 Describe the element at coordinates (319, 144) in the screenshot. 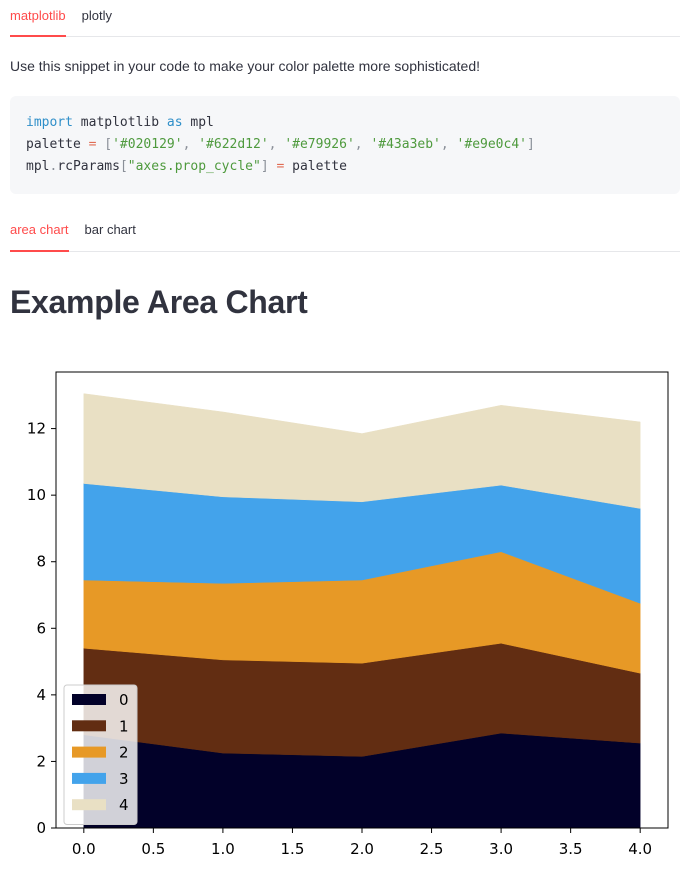

I see `code-color-3: '#e79926'` at that location.